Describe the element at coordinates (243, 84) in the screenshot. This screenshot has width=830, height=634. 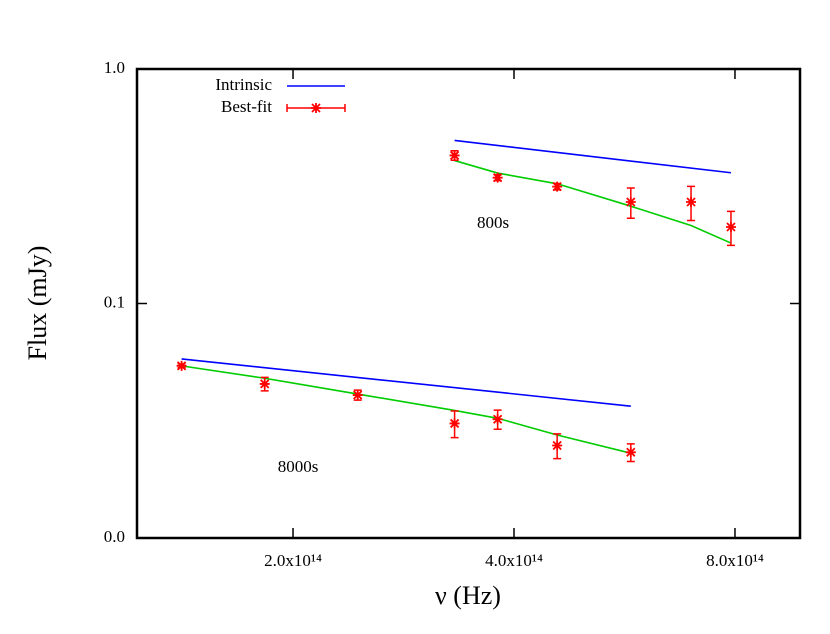
I see `legend-label: Intrinsic` at that location.